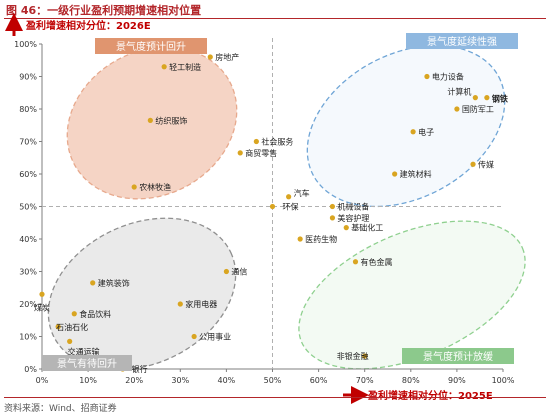  What do you see at coordinates (367, 228) in the screenshot?
I see `data-point-label: 基础化工` at bounding box center [367, 228].